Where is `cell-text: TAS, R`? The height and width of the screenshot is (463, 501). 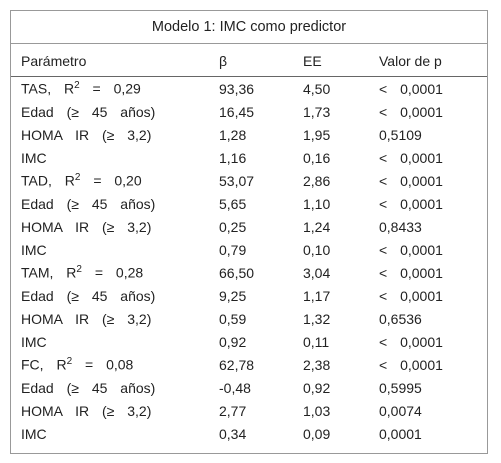 cell-text: TAS, R is located at coordinates (48, 88).